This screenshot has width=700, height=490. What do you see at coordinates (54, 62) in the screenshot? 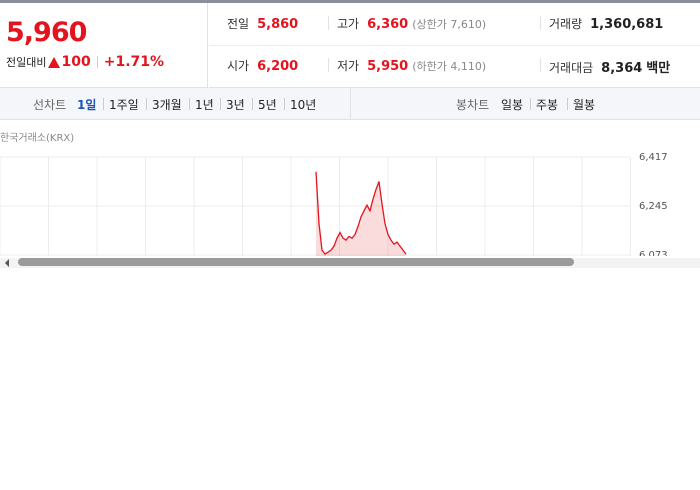
I see `up-icon` at bounding box center [54, 62].